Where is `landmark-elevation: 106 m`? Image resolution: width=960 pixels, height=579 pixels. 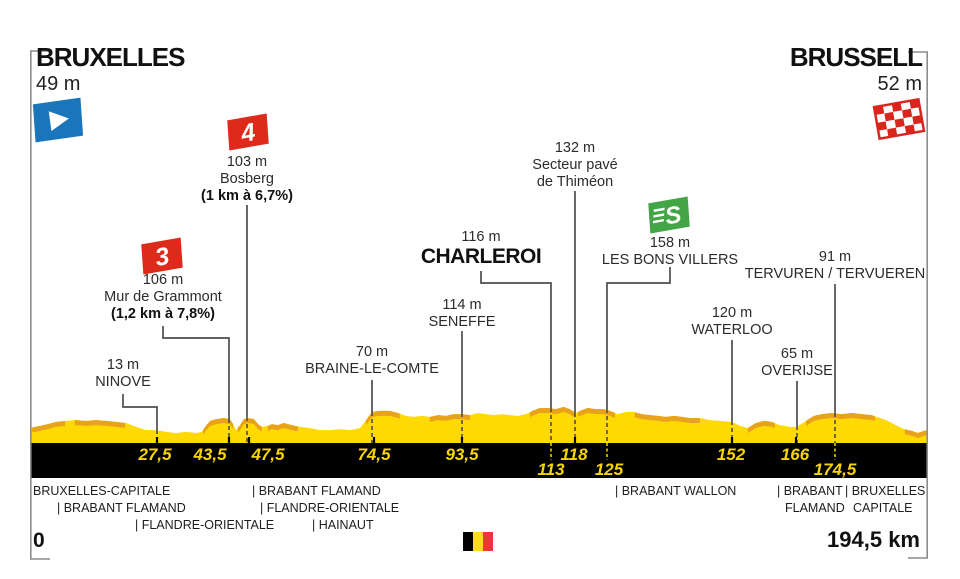 landmark-elevation: 106 m is located at coordinates (163, 280).